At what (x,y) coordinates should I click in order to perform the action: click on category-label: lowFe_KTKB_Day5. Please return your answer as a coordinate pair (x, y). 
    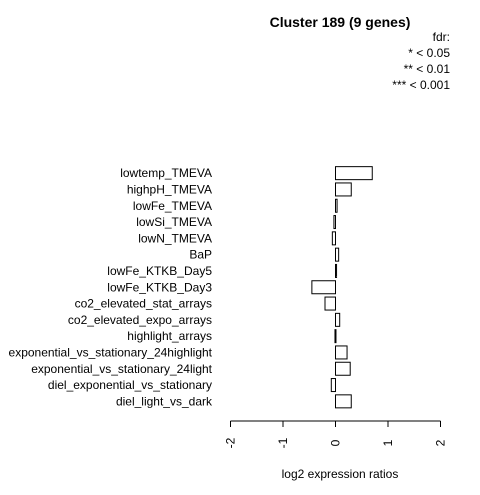
    Looking at the image, I should click on (159, 271).